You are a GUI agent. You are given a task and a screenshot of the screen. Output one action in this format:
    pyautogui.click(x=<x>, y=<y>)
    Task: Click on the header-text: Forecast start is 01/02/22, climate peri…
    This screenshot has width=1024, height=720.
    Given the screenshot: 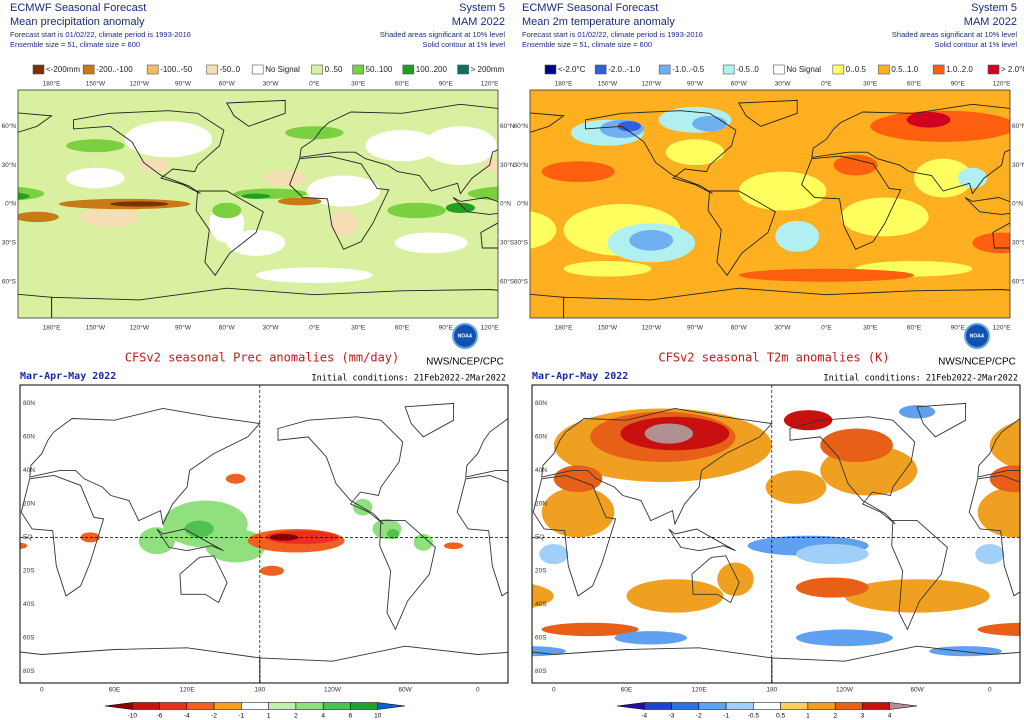 What is the action you would take?
    pyautogui.click(x=100, y=34)
    